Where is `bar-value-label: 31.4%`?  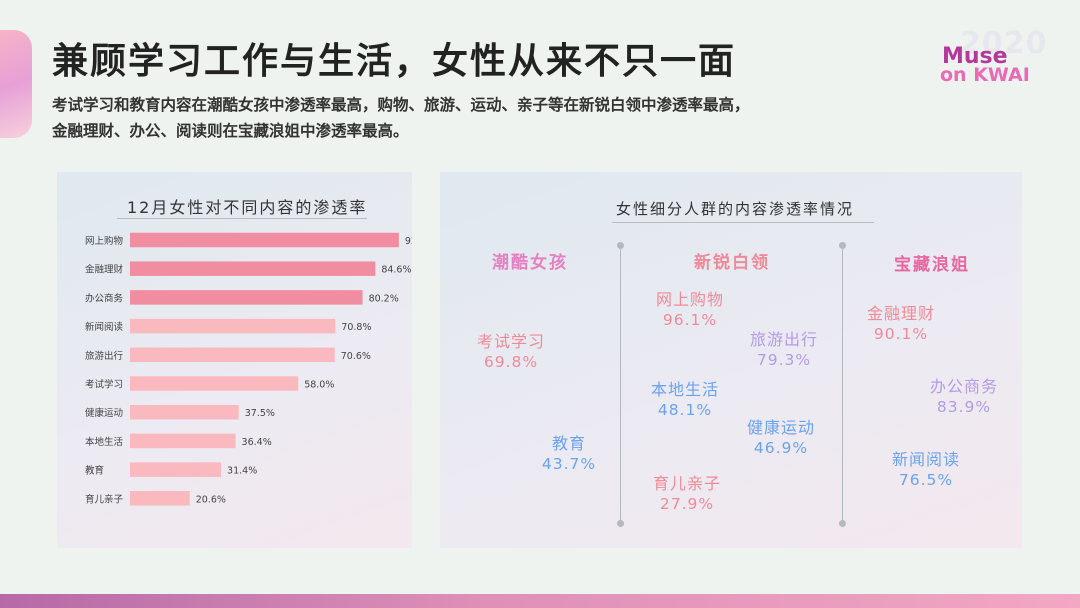
bar-value-label: 31.4% is located at coordinates (242, 471).